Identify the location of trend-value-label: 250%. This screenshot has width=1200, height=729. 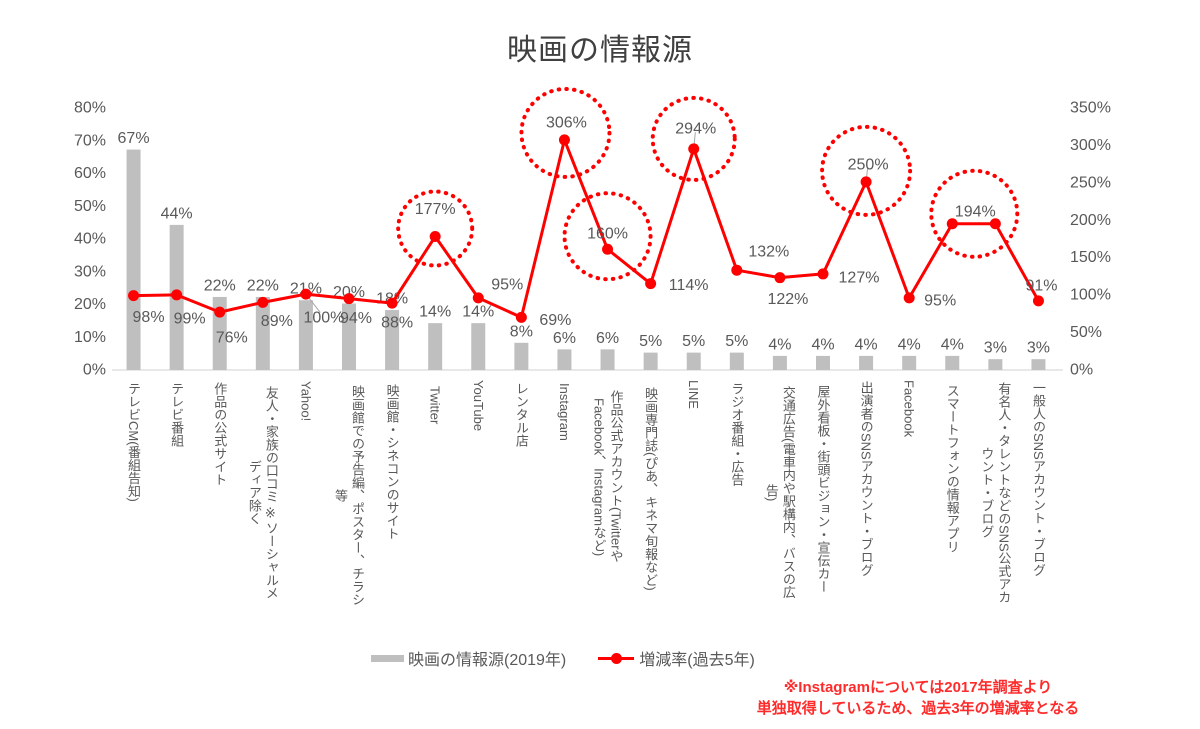
(868, 164).